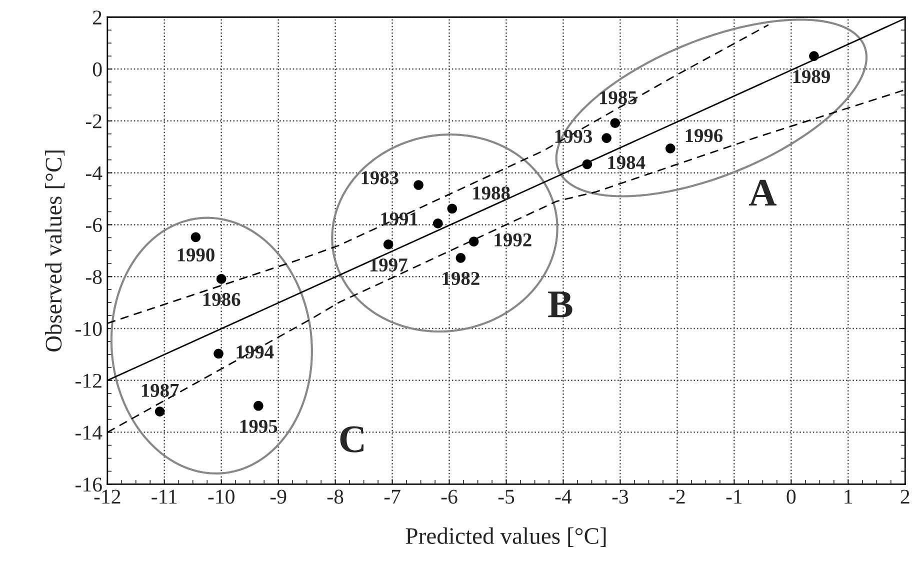  Describe the element at coordinates (164, 497) in the screenshot. I see `x-tick-label: -11` at that location.